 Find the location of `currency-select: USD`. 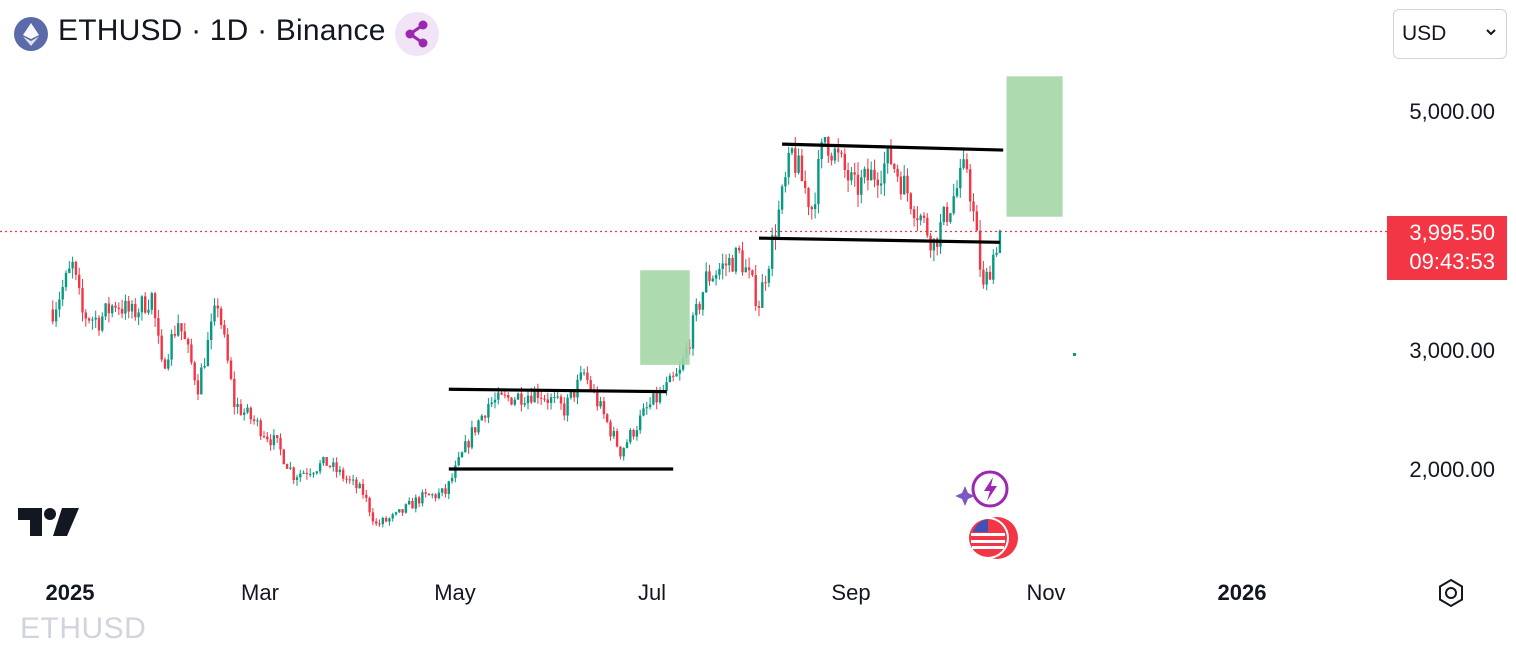

currency-select: USD is located at coordinates (1450, 34).